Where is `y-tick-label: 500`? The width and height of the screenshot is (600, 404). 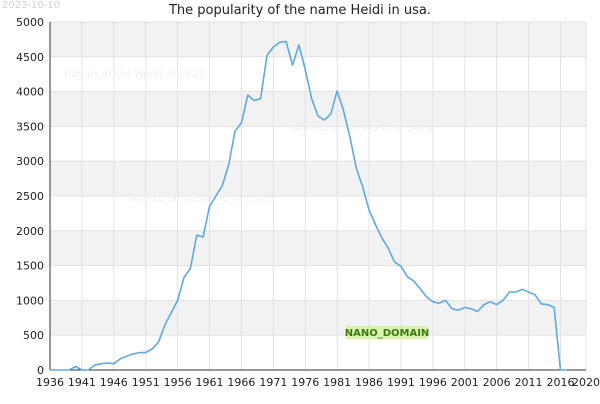 y-tick-label: 500 is located at coordinates (33, 335).